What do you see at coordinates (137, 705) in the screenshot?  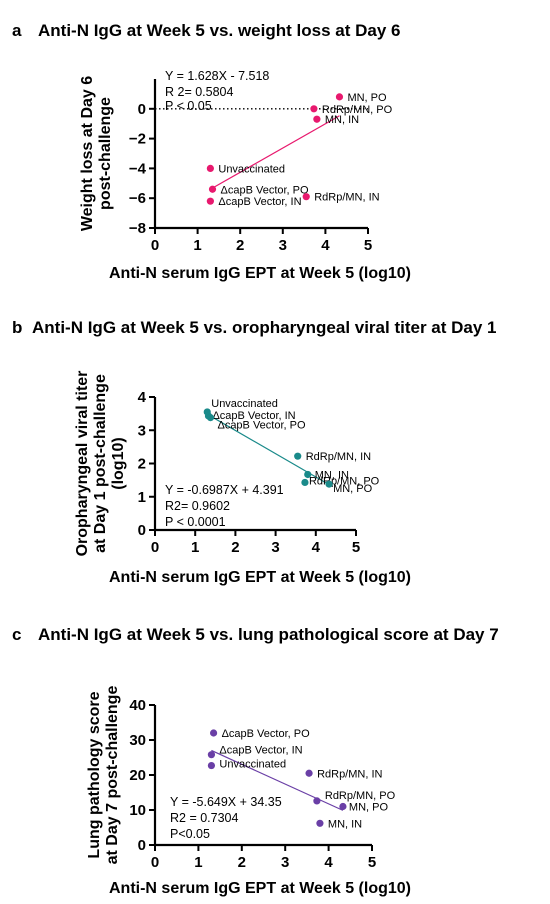 I see `y-tick-label: 40` at bounding box center [137, 705].